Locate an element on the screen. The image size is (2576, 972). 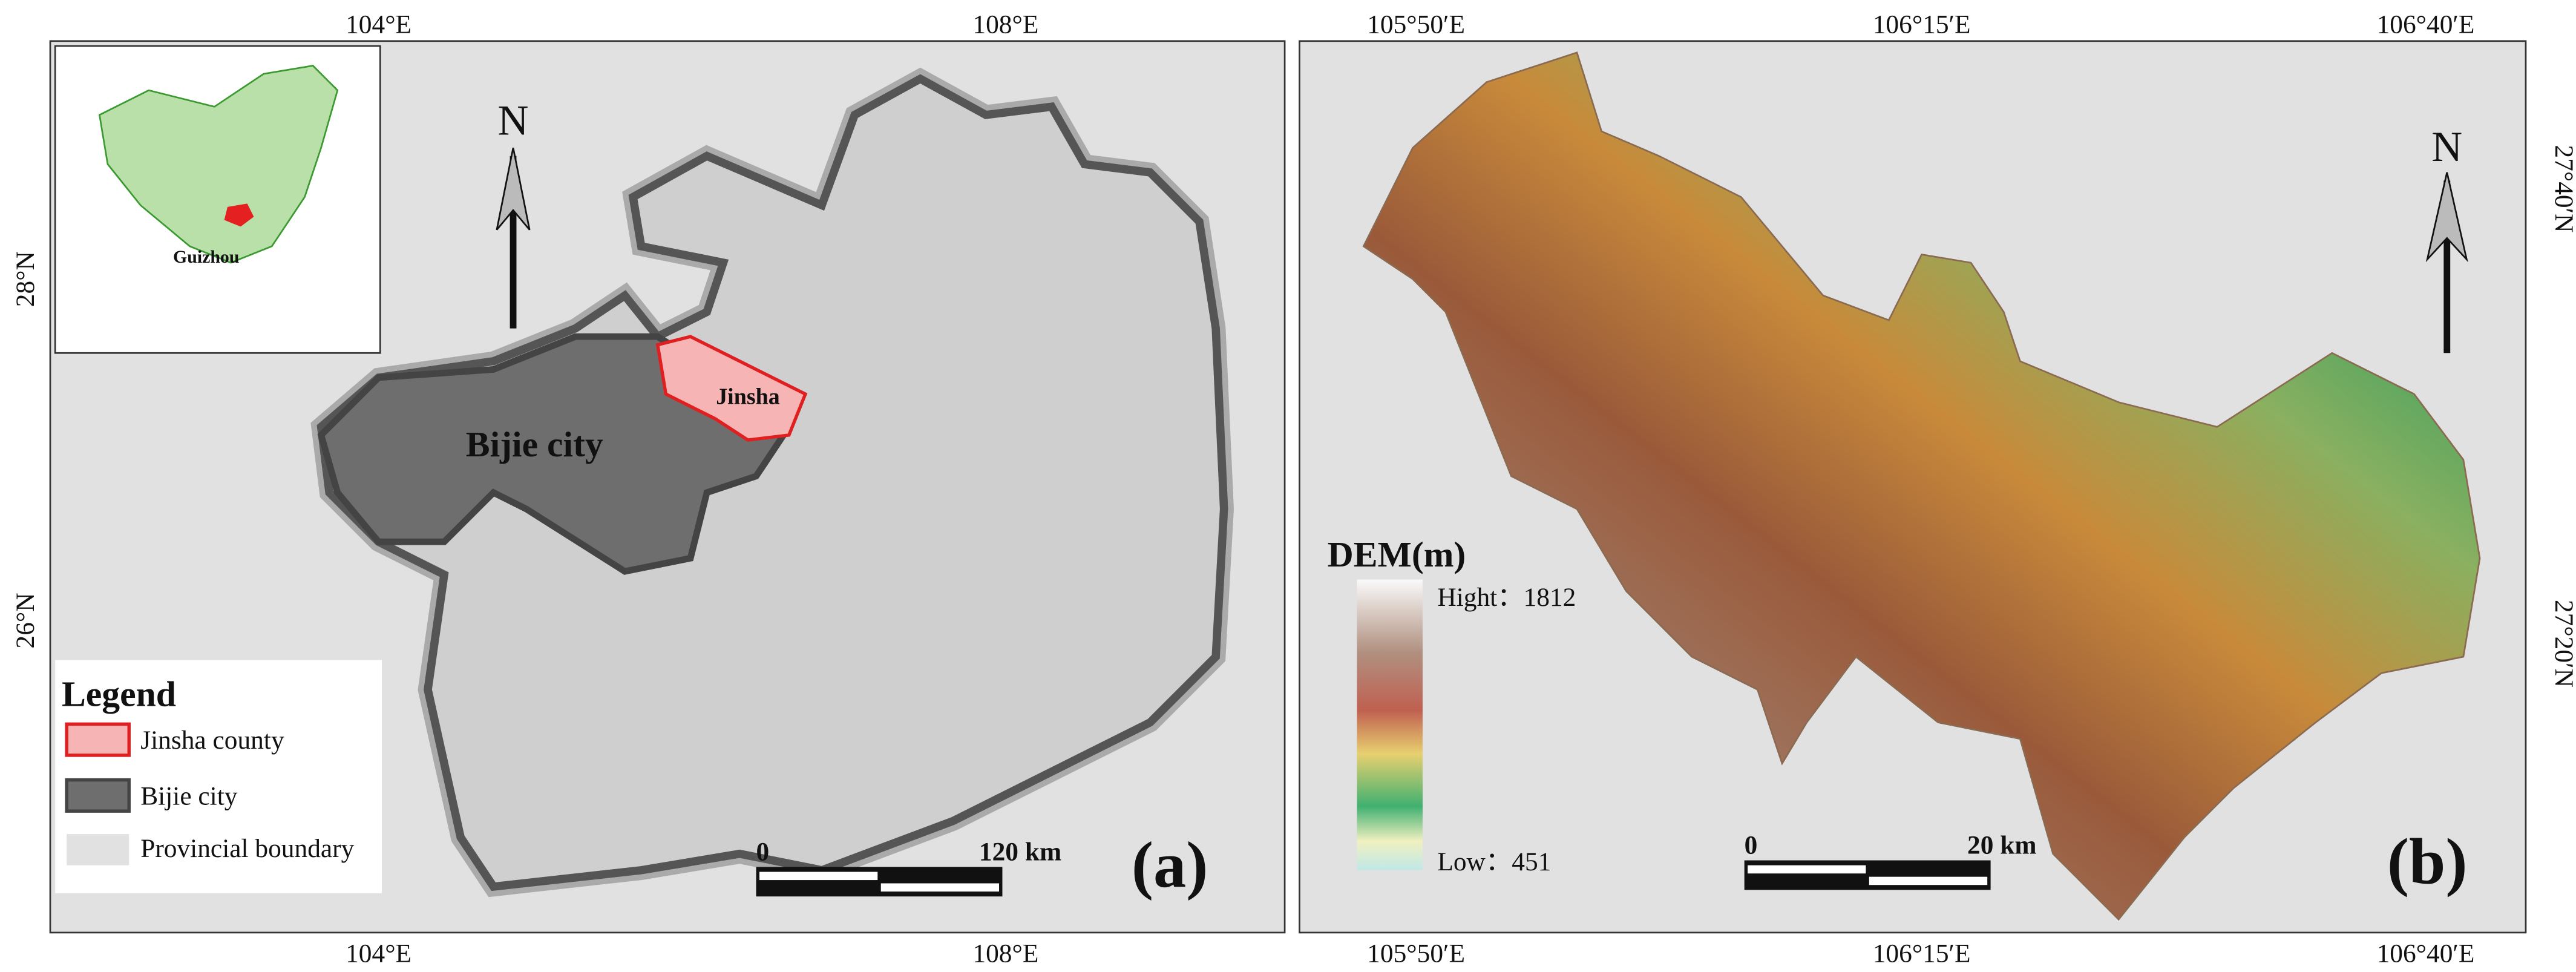
dem-title: DEM(m) is located at coordinates (1397, 554).